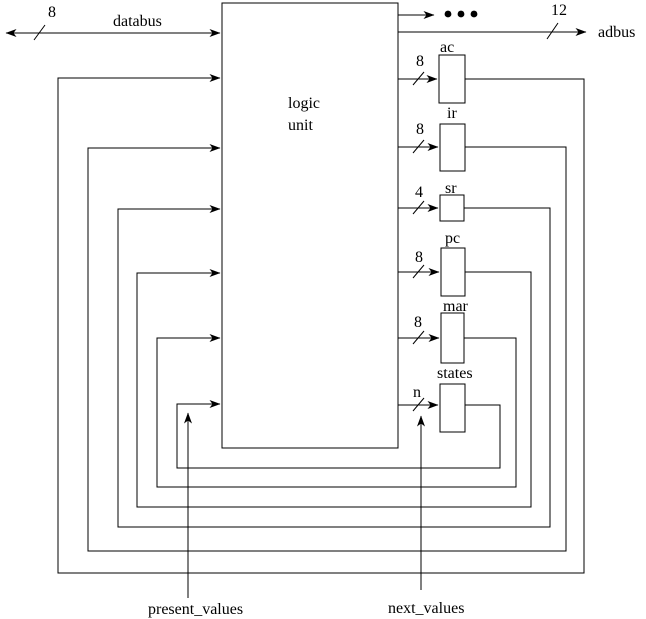 The image size is (646, 619). I want to click on databus-label: databus, so click(137, 21).